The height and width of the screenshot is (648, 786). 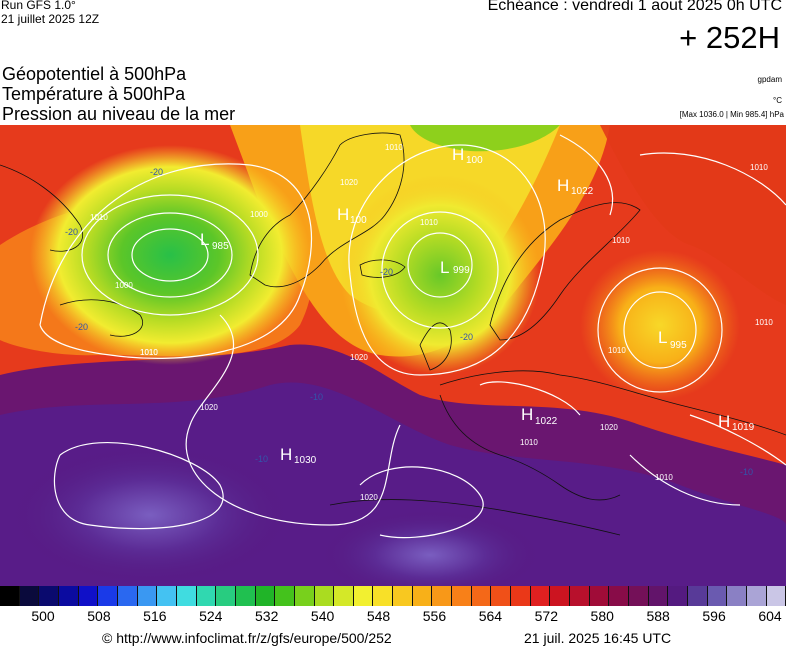 I want to click on svg-text: 1019, so click(x=743, y=427).